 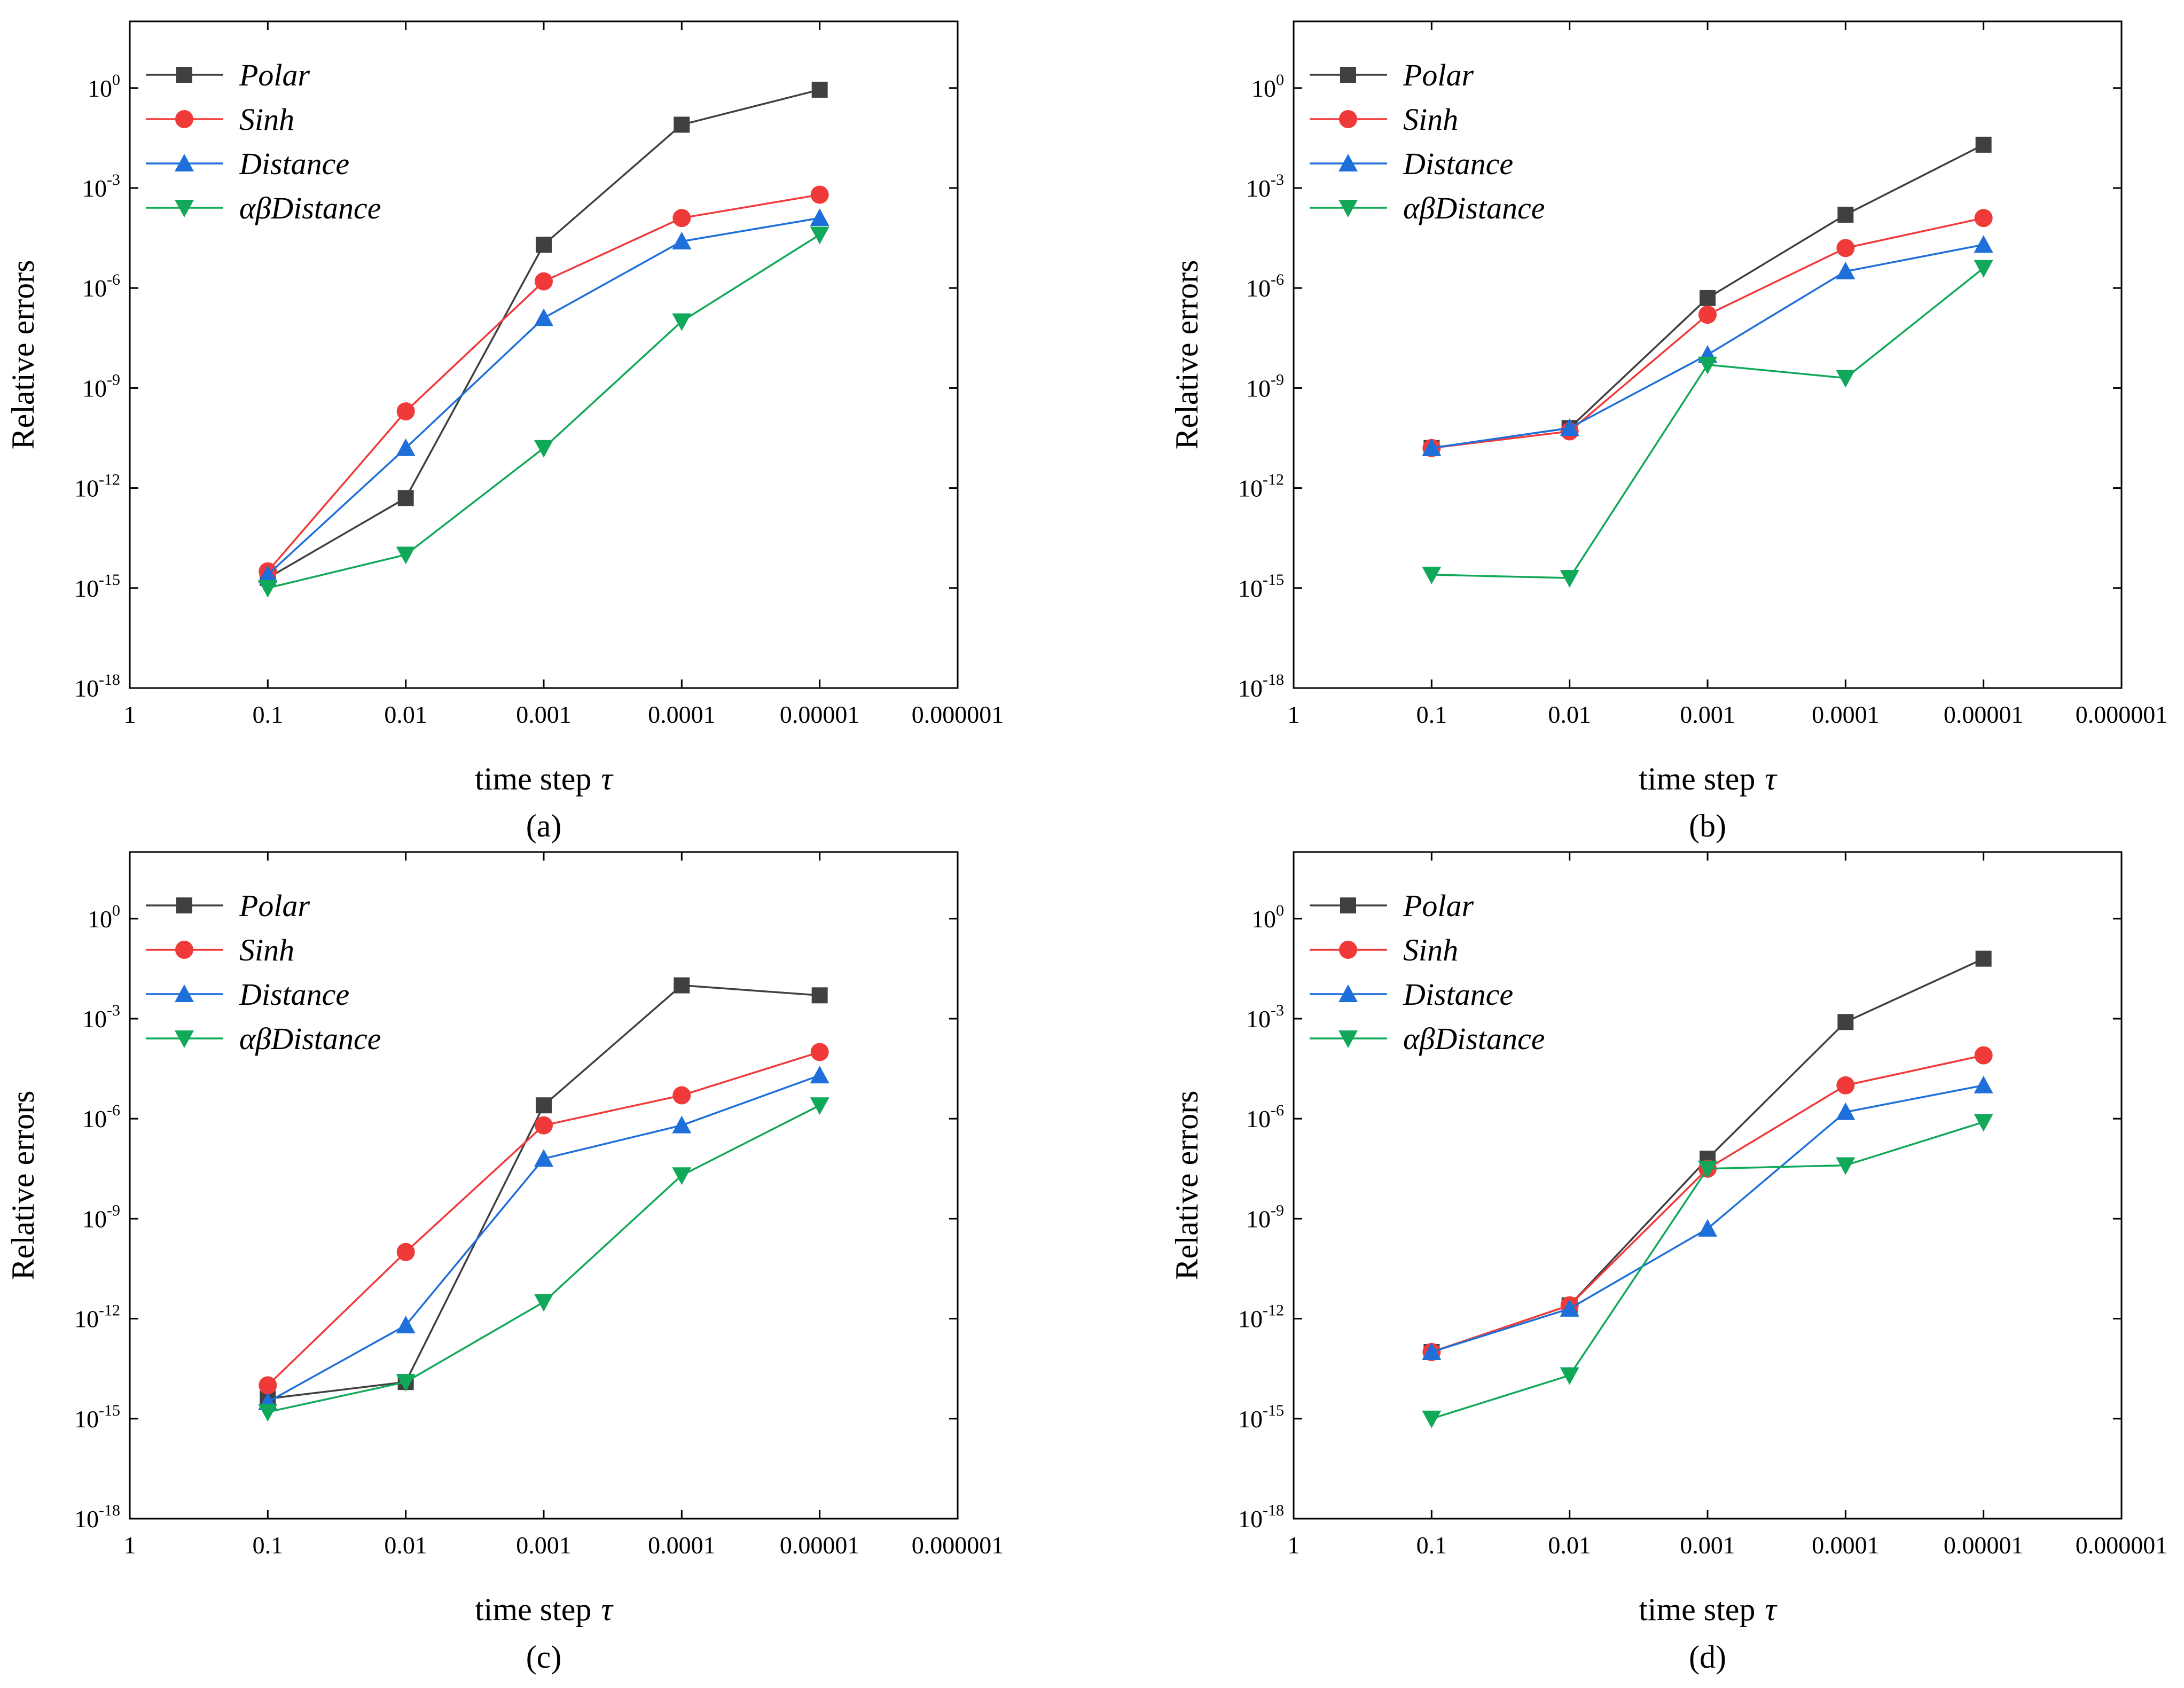 What do you see at coordinates (104, 86) in the screenshot?
I see `y-tick-label: 10⁰` at bounding box center [104, 86].